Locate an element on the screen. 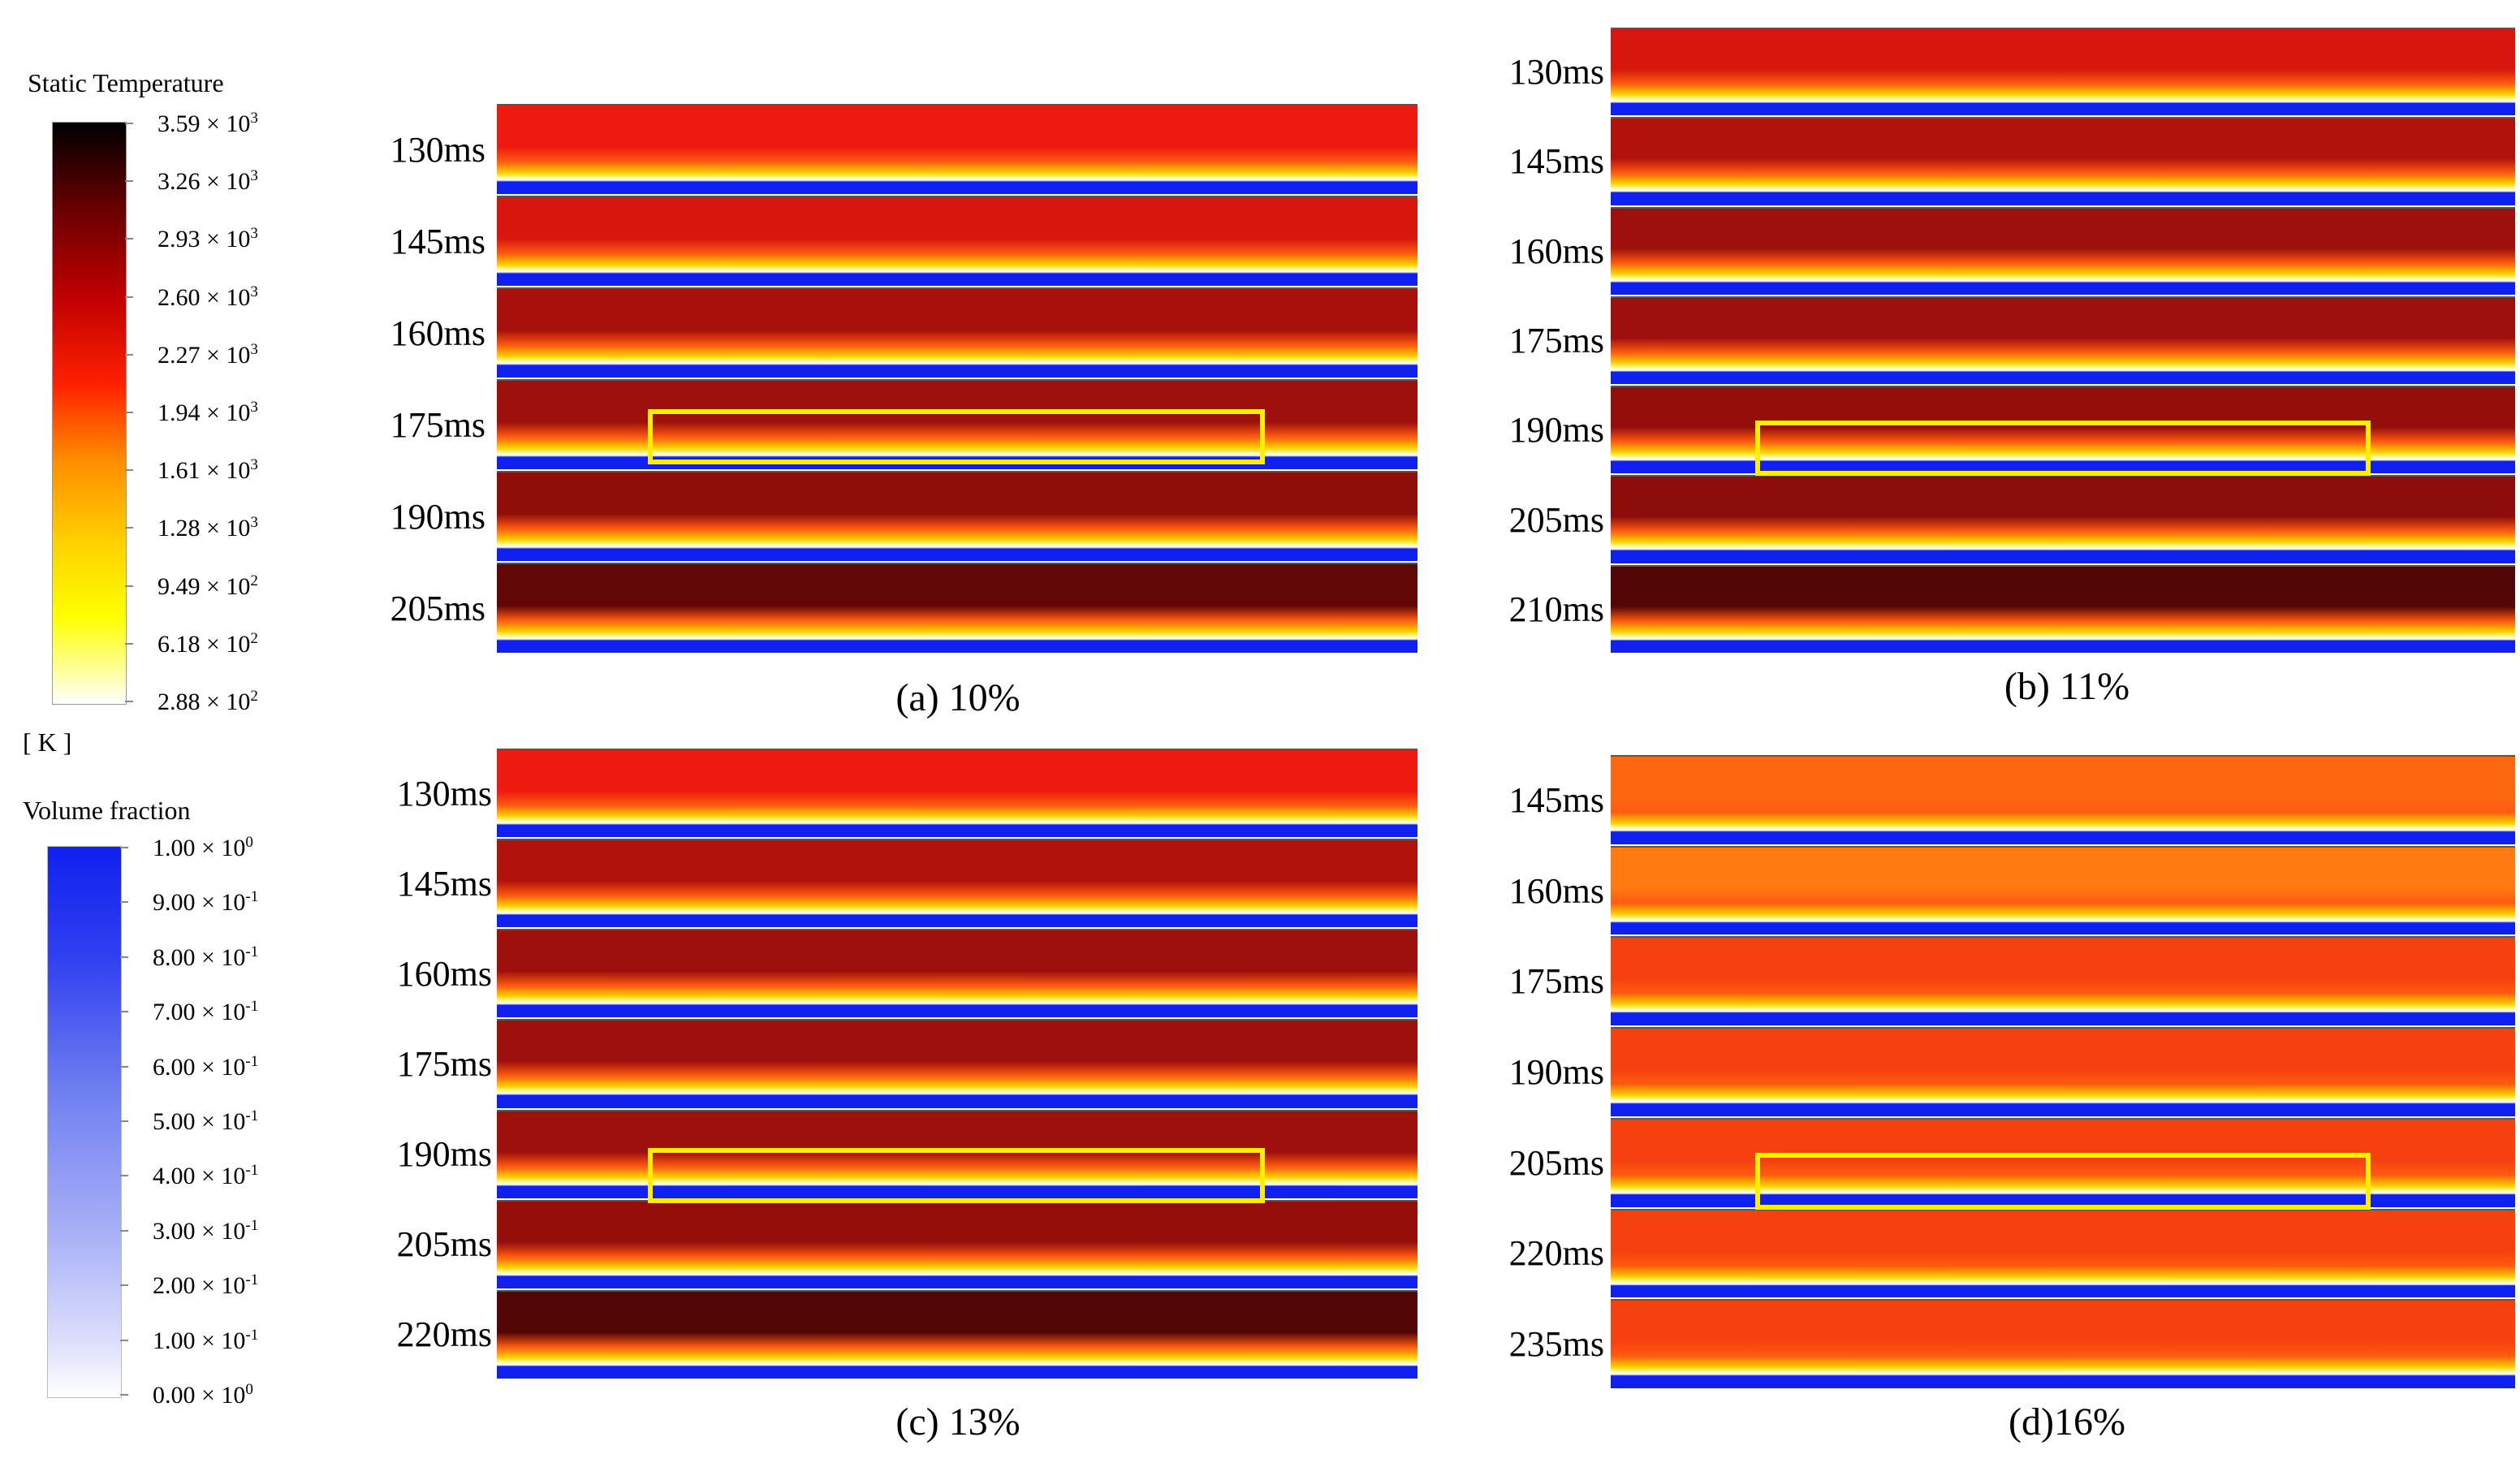  temperature-tick-label: 2.27 × 10³ is located at coordinates (208, 355).